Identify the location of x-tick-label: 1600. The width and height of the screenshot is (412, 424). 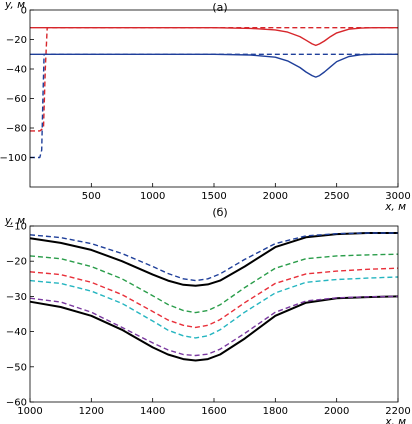
(213, 411).